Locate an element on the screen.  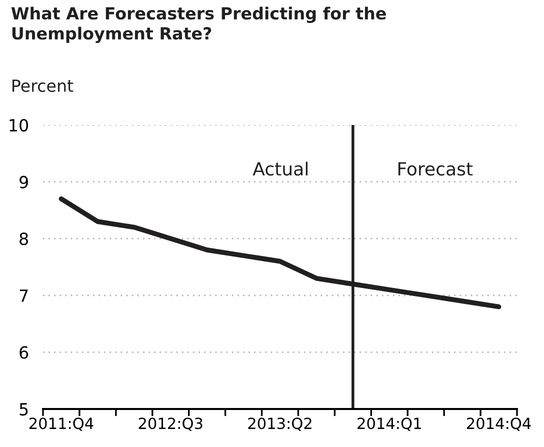
annotation: Forecast is located at coordinates (435, 169).